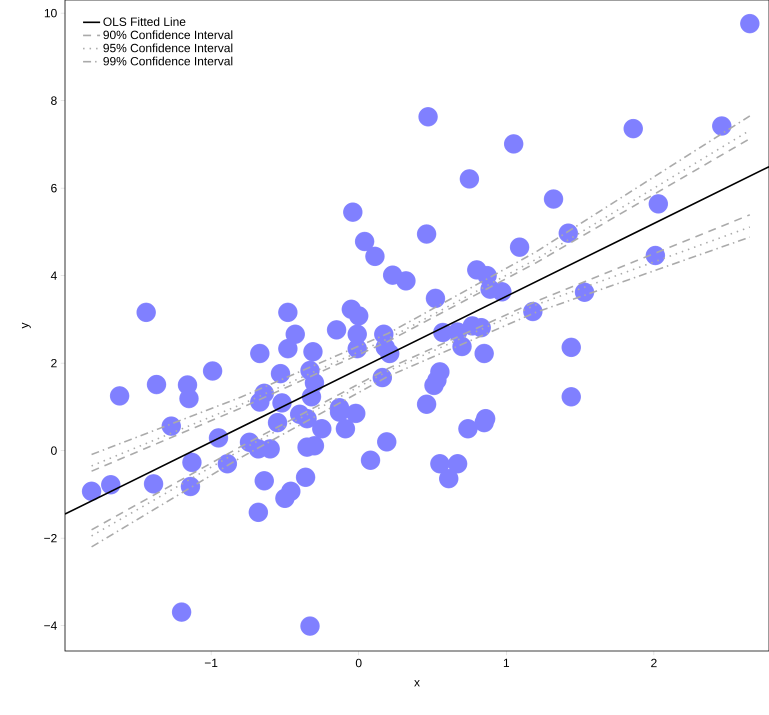  Describe the element at coordinates (54, 363) in the screenshot. I see `y-tick-label: 2` at that location.